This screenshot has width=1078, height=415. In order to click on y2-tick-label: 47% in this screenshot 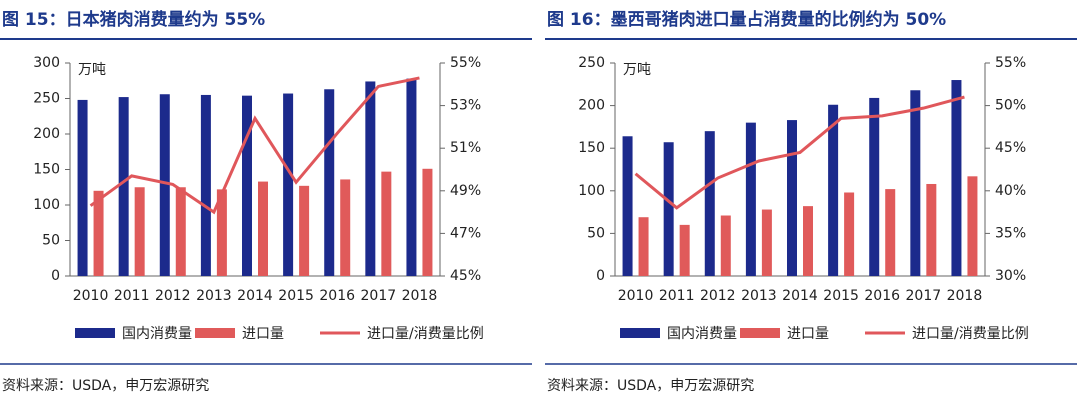, I will do `click(465, 233)`.